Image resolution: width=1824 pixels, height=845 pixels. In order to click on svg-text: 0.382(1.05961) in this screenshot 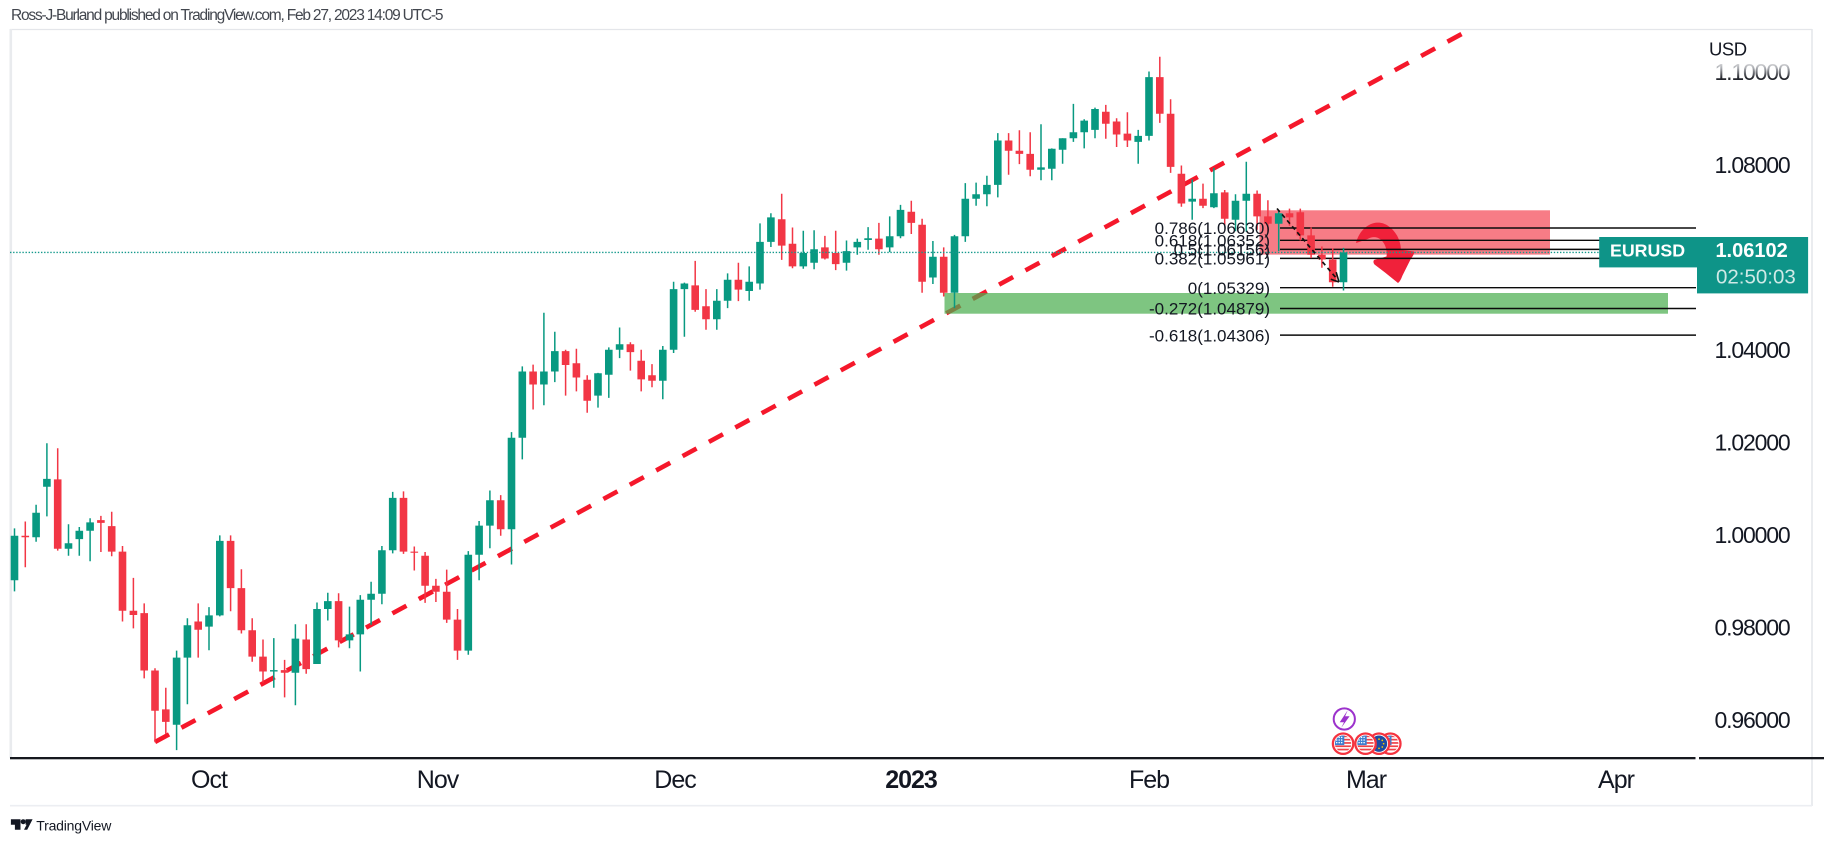, I will do `click(1212, 259)`.